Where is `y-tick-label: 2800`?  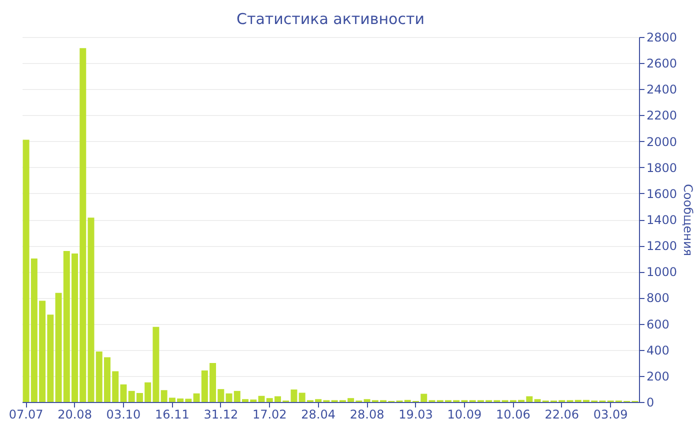 y-tick-label: 2800 is located at coordinates (662, 37).